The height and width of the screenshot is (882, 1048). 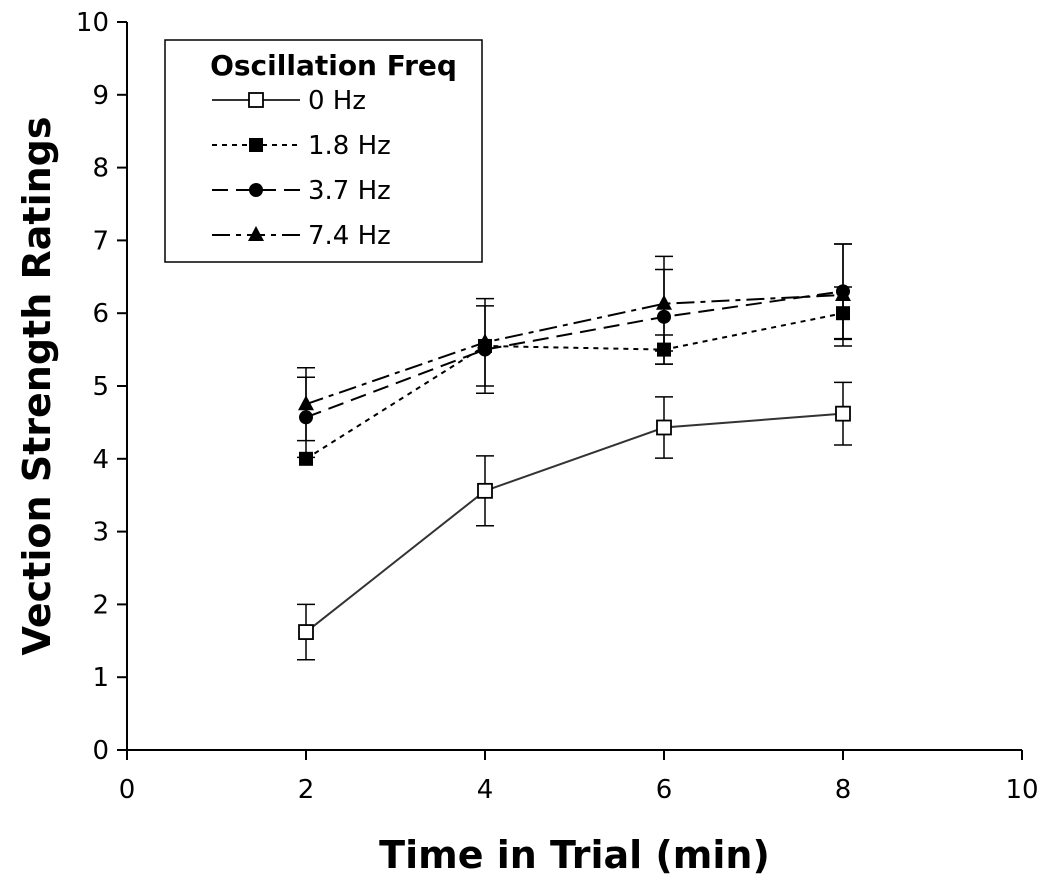 I want to click on x-tick-label: 8, so click(x=843, y=790).